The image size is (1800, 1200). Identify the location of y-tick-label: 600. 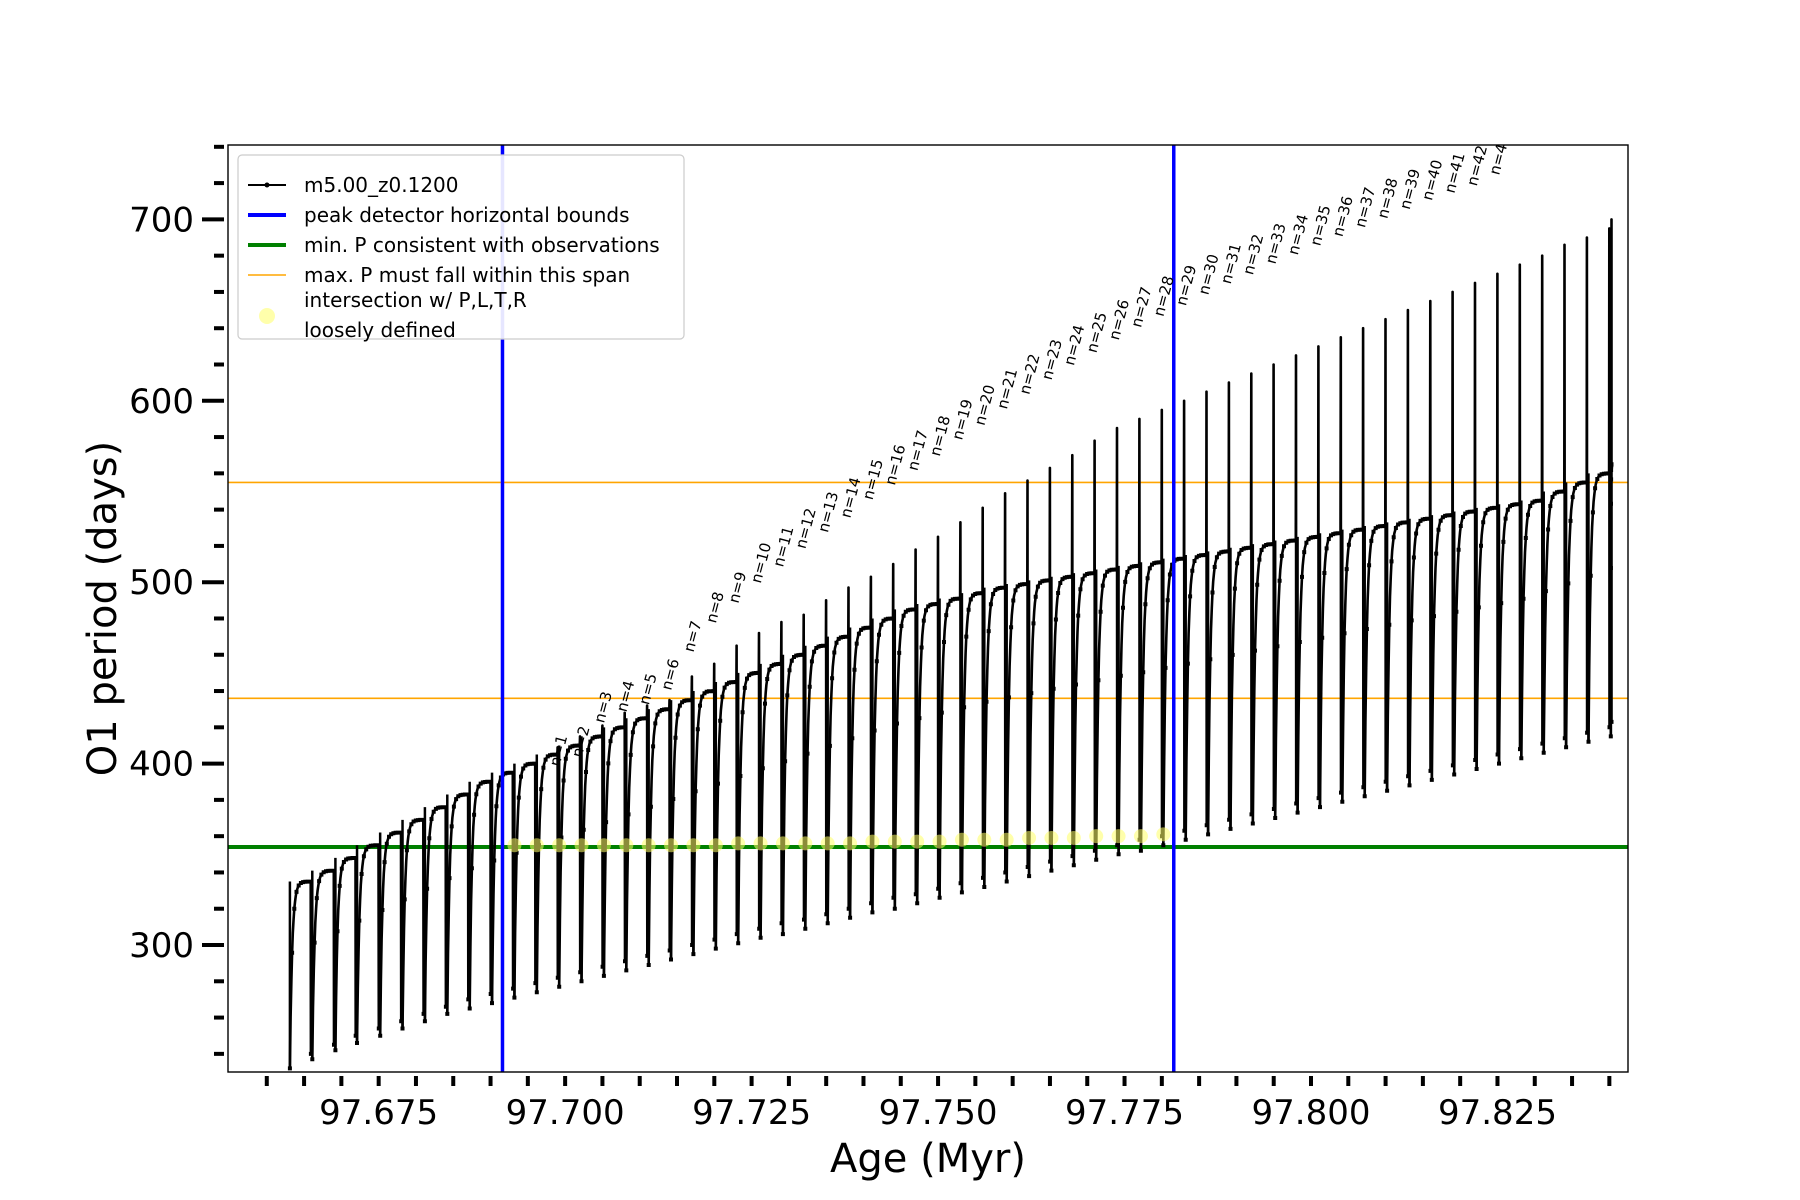
(161, 402).